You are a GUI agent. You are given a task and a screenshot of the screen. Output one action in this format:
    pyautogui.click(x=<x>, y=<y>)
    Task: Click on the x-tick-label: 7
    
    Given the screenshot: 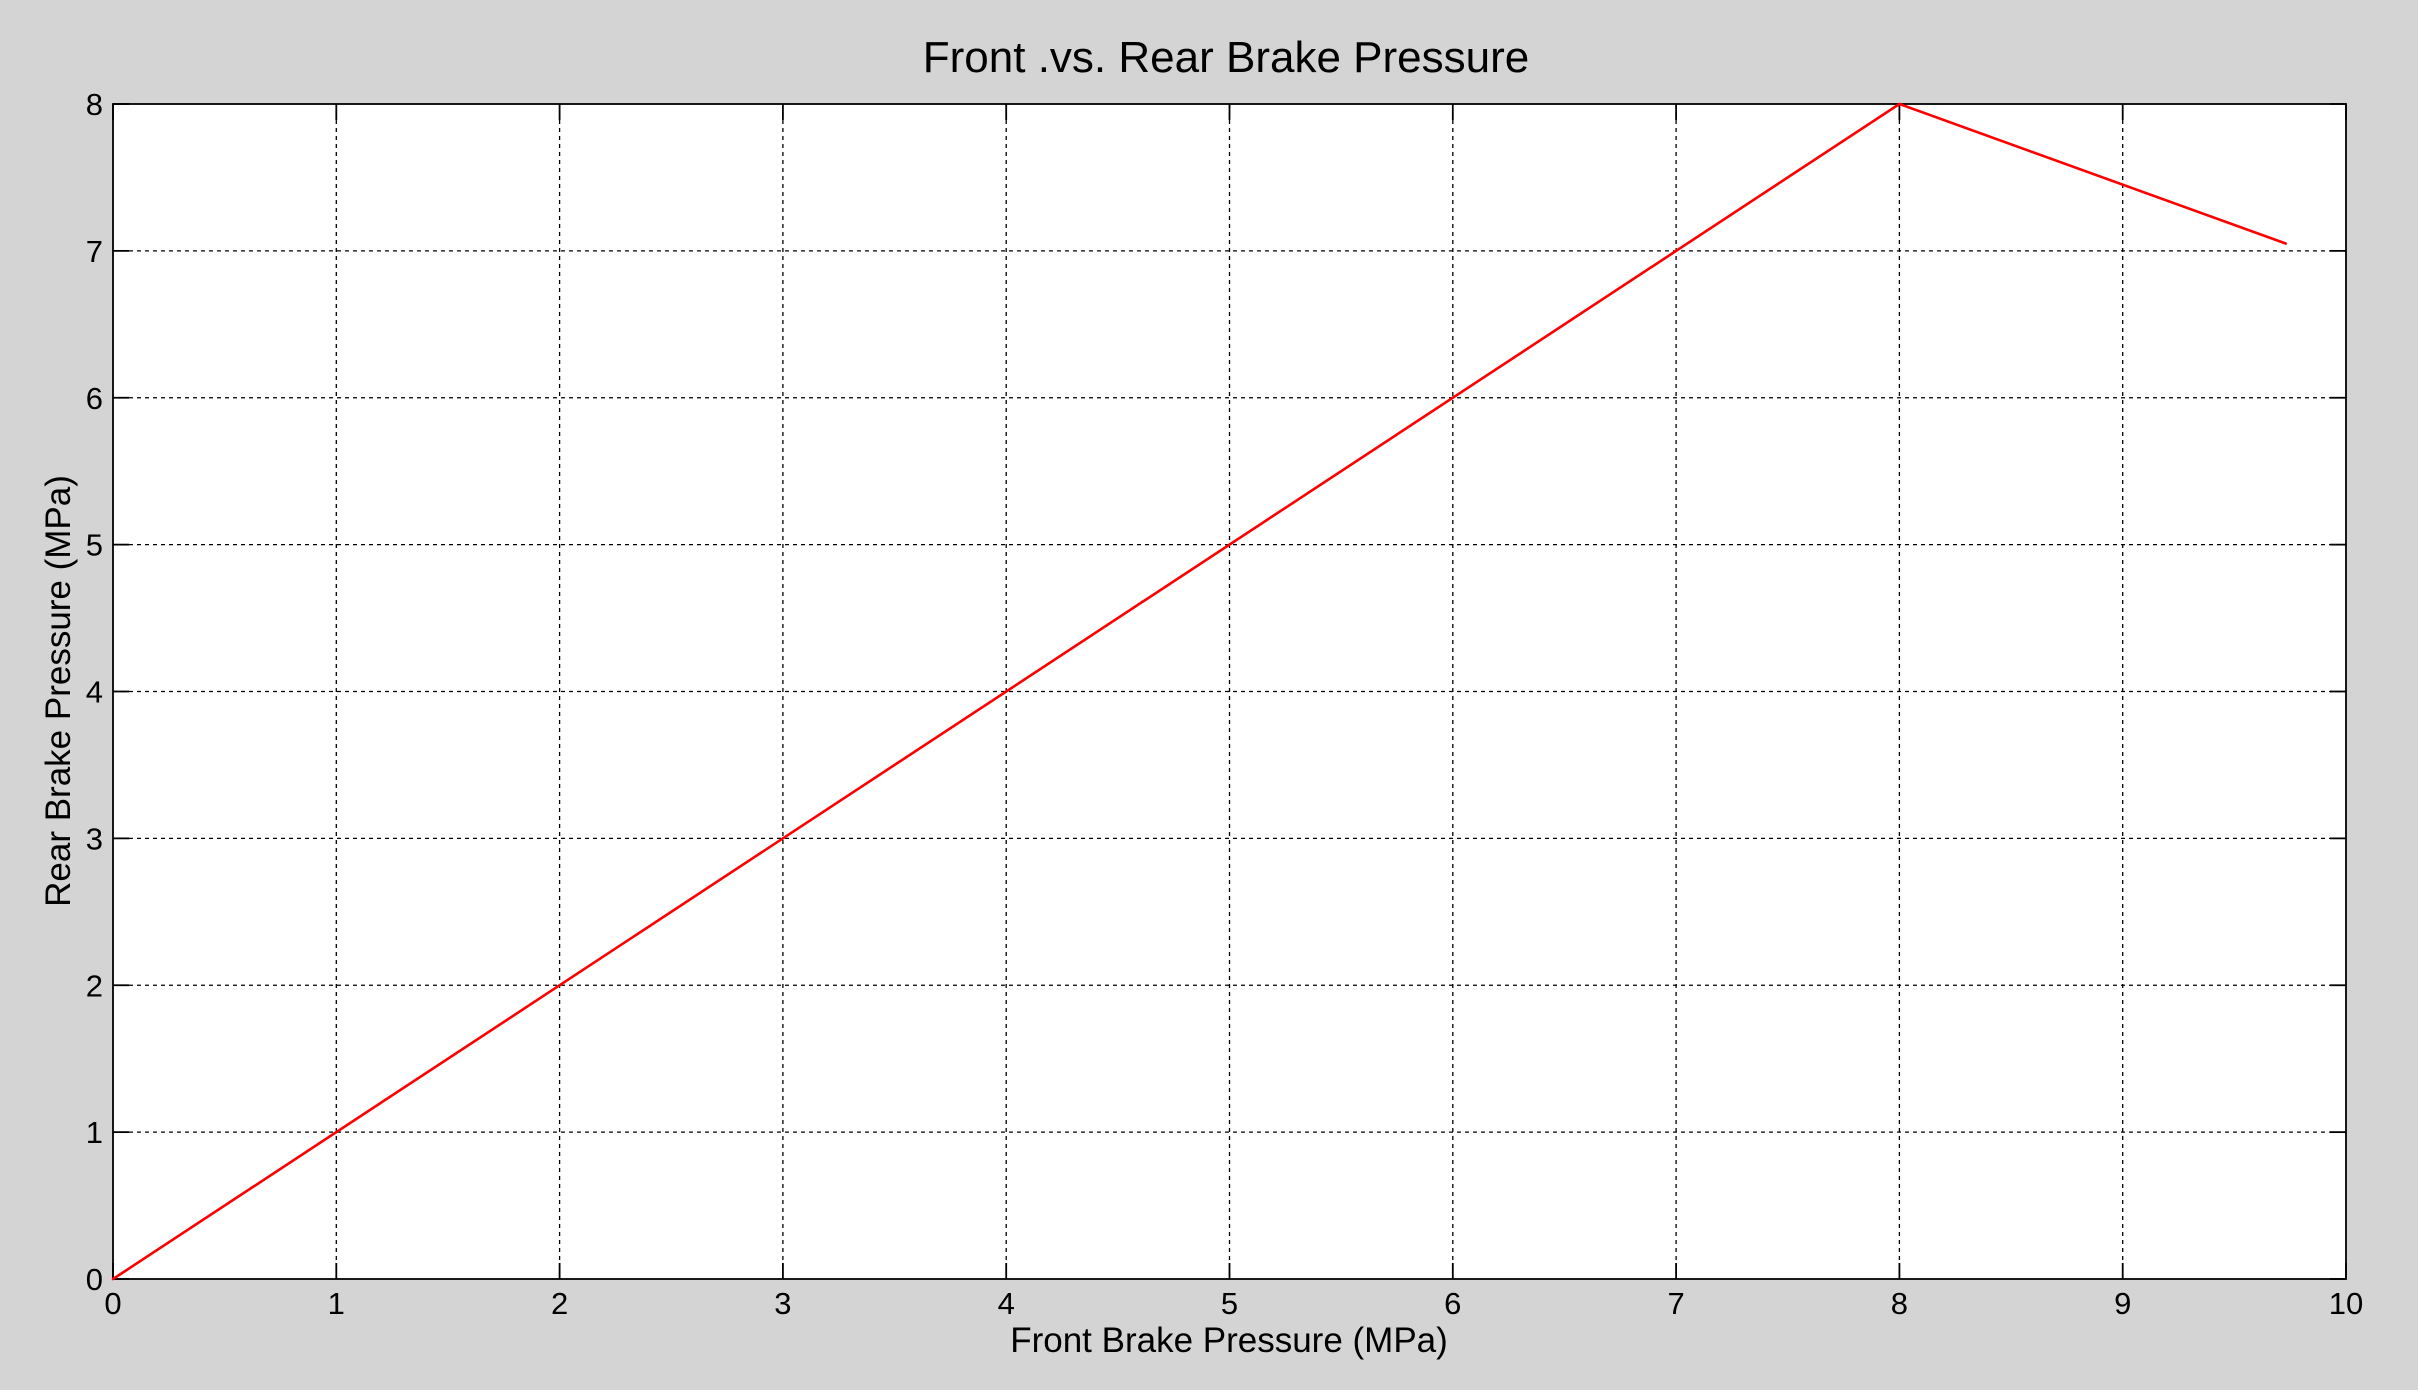 What is the action you would take?
    pyautogui.click(x=1675, y=1303)
    